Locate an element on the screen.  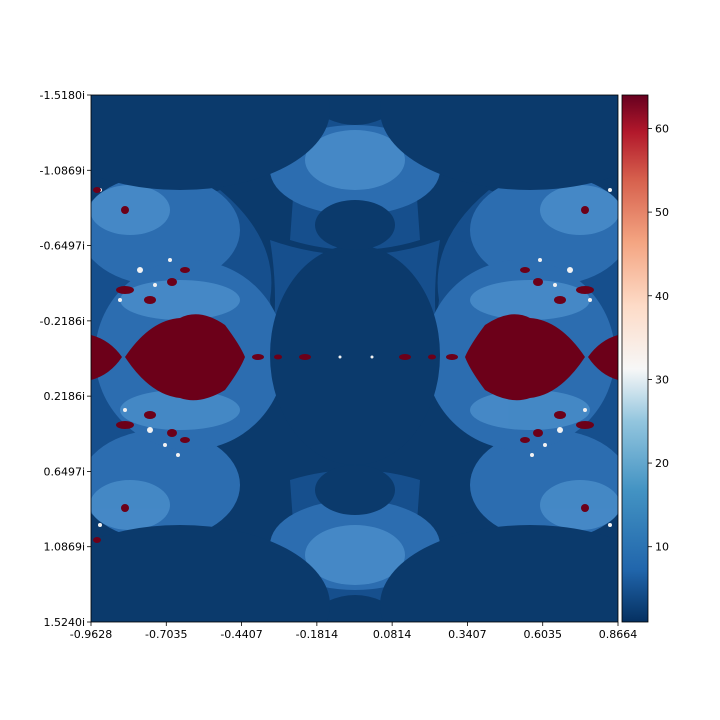
x-tick-label: -0.4407 is located at coordinates (241, 634).